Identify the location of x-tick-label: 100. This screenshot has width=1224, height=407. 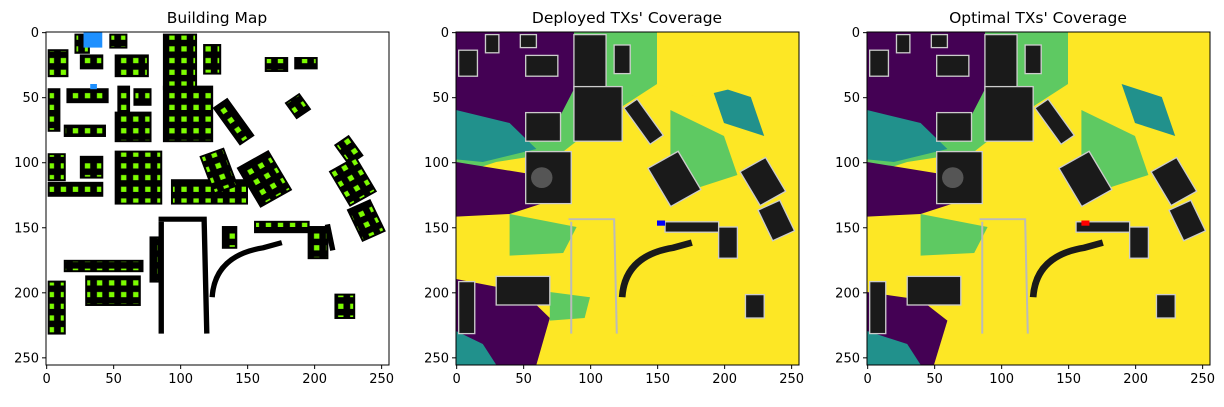
(180, 379).